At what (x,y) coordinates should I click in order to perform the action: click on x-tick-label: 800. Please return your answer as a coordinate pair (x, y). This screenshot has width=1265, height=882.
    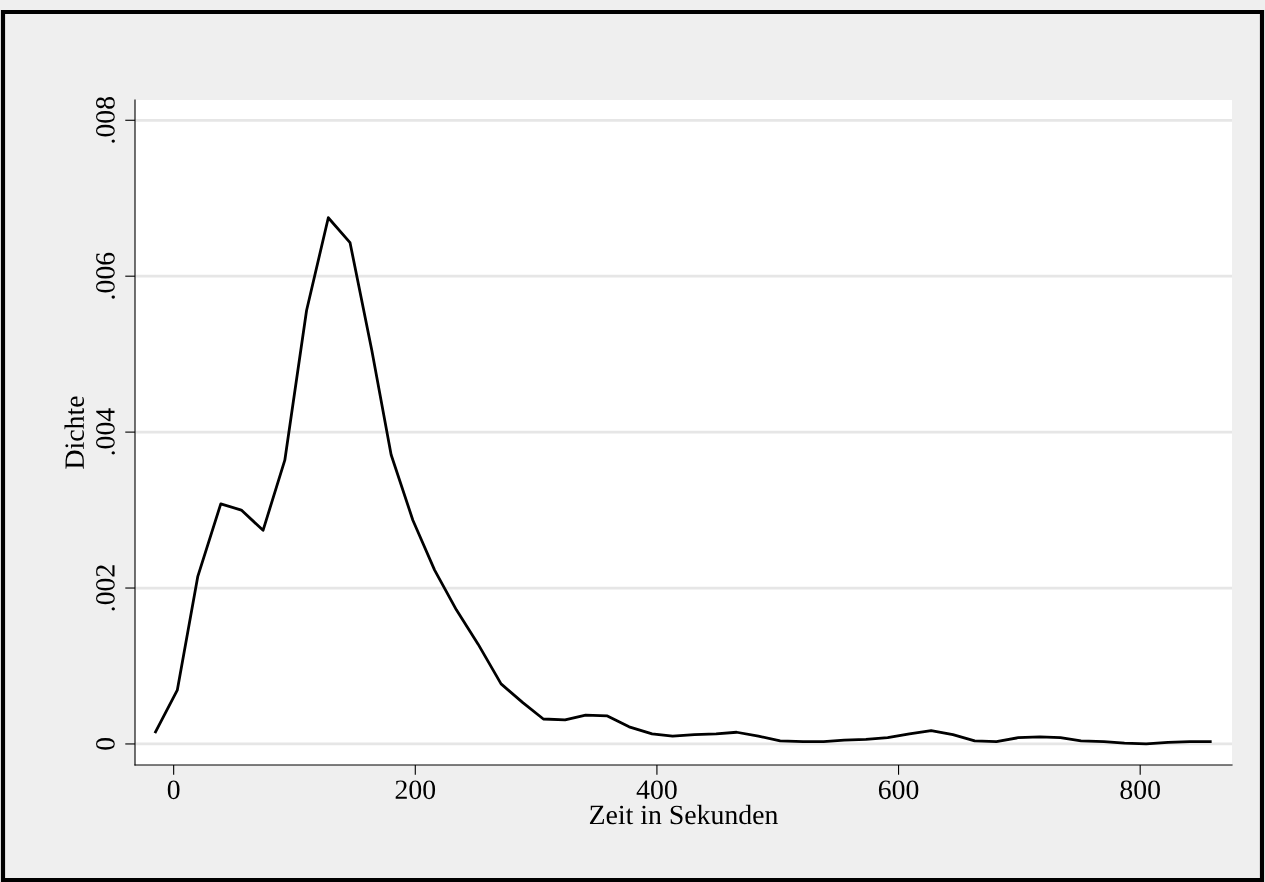
    Looking at the image, I should click on (1140, 790).